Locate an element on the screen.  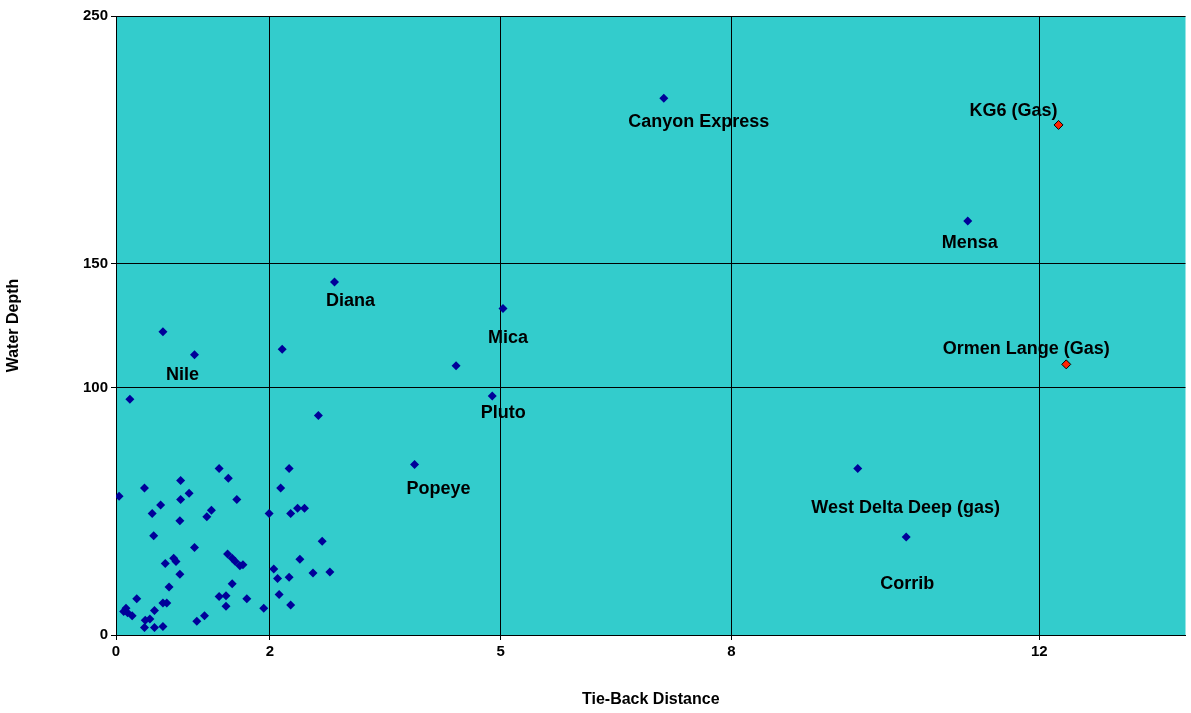
y-axis-title: Water Depth is located at coordinates (13, 325).